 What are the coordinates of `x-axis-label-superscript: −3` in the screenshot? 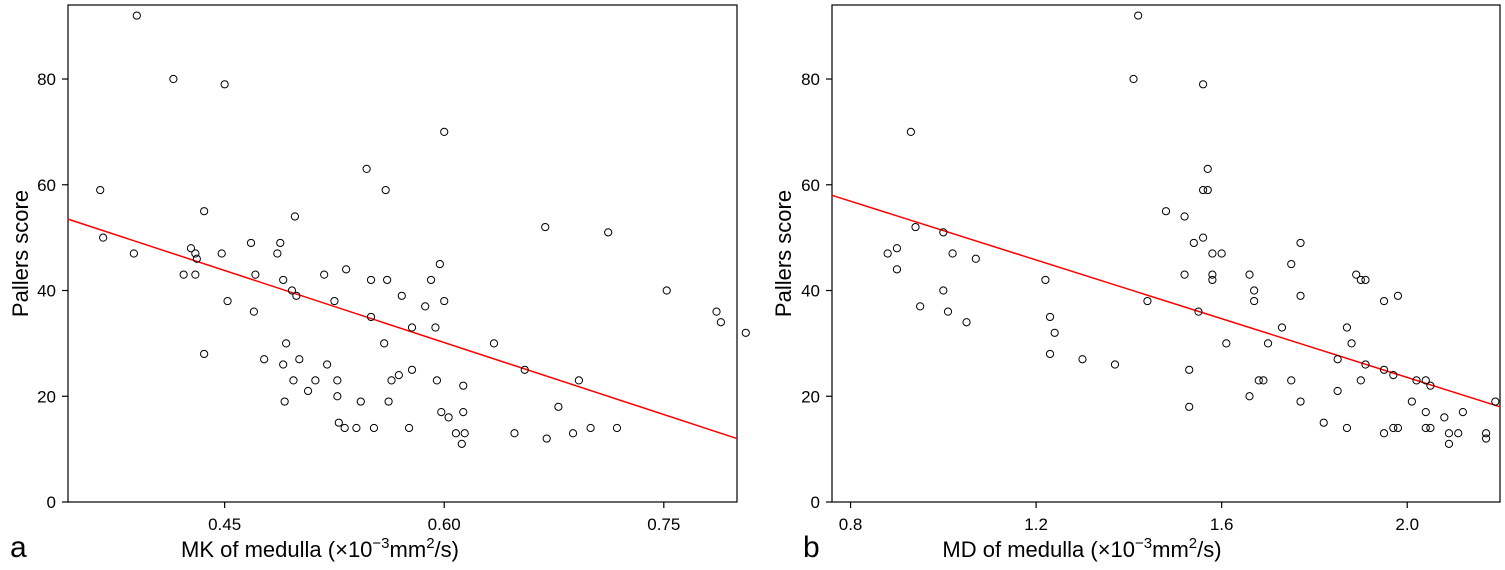 It's located at (1143, 543).